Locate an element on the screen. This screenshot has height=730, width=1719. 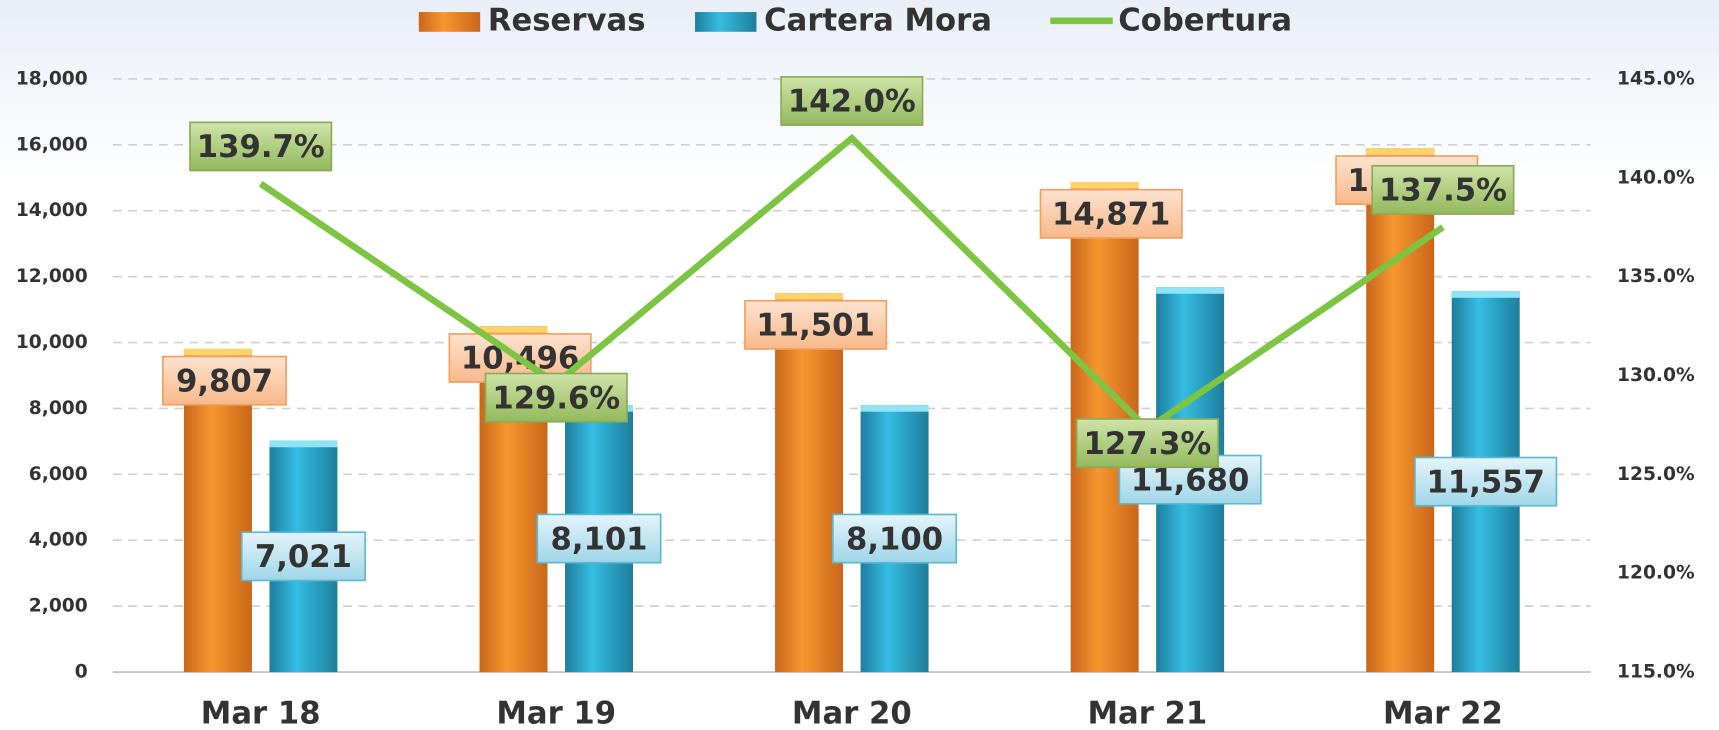
bar-value-label: 11,501 is located at coordinates (815, 326).